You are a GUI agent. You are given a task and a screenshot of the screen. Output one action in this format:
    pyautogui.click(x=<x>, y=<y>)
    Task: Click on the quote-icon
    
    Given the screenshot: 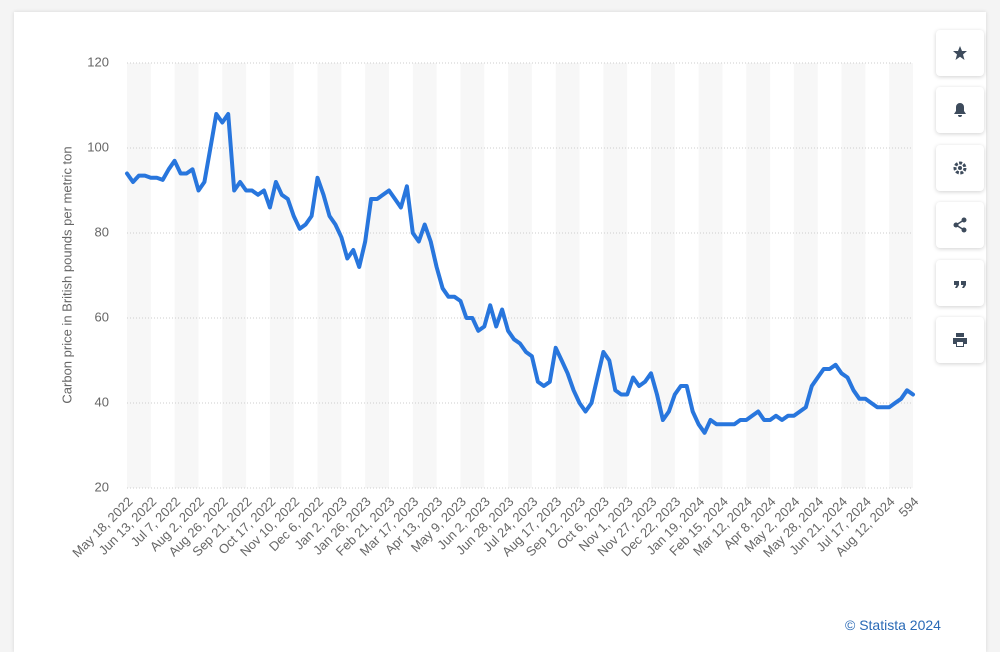 What is the action you would take?
    pyautogui.click(x=960, y=284)
    